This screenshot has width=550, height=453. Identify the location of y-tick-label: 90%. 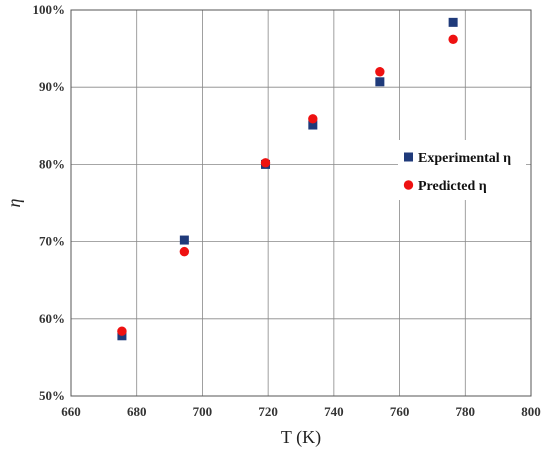
(52, 86).